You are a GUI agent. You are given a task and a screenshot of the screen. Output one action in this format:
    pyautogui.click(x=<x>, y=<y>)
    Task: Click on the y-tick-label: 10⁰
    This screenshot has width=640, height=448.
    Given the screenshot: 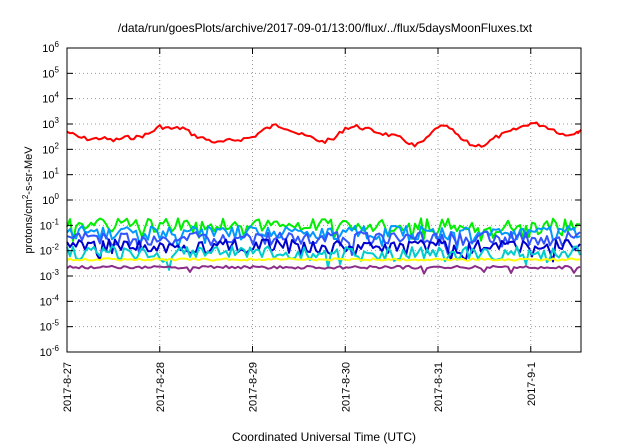 What is the action you would take?
    pyautogui.click(x=50, y=199)
    